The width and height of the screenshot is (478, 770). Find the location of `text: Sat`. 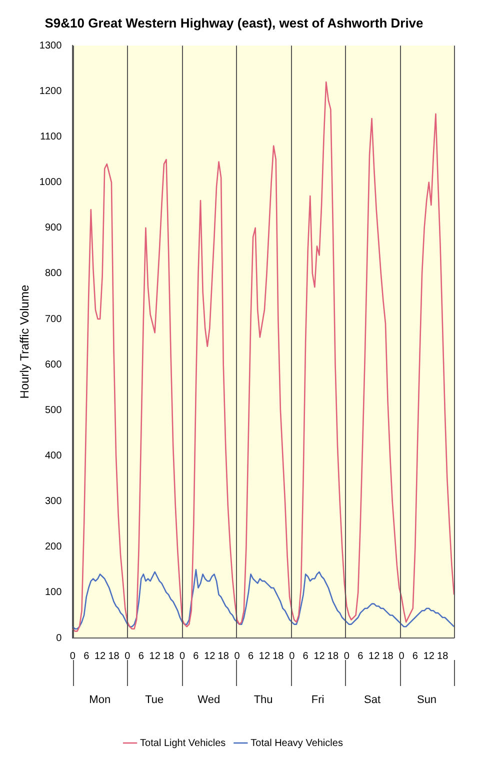

text: Sat is located at coordinates (372, 700).